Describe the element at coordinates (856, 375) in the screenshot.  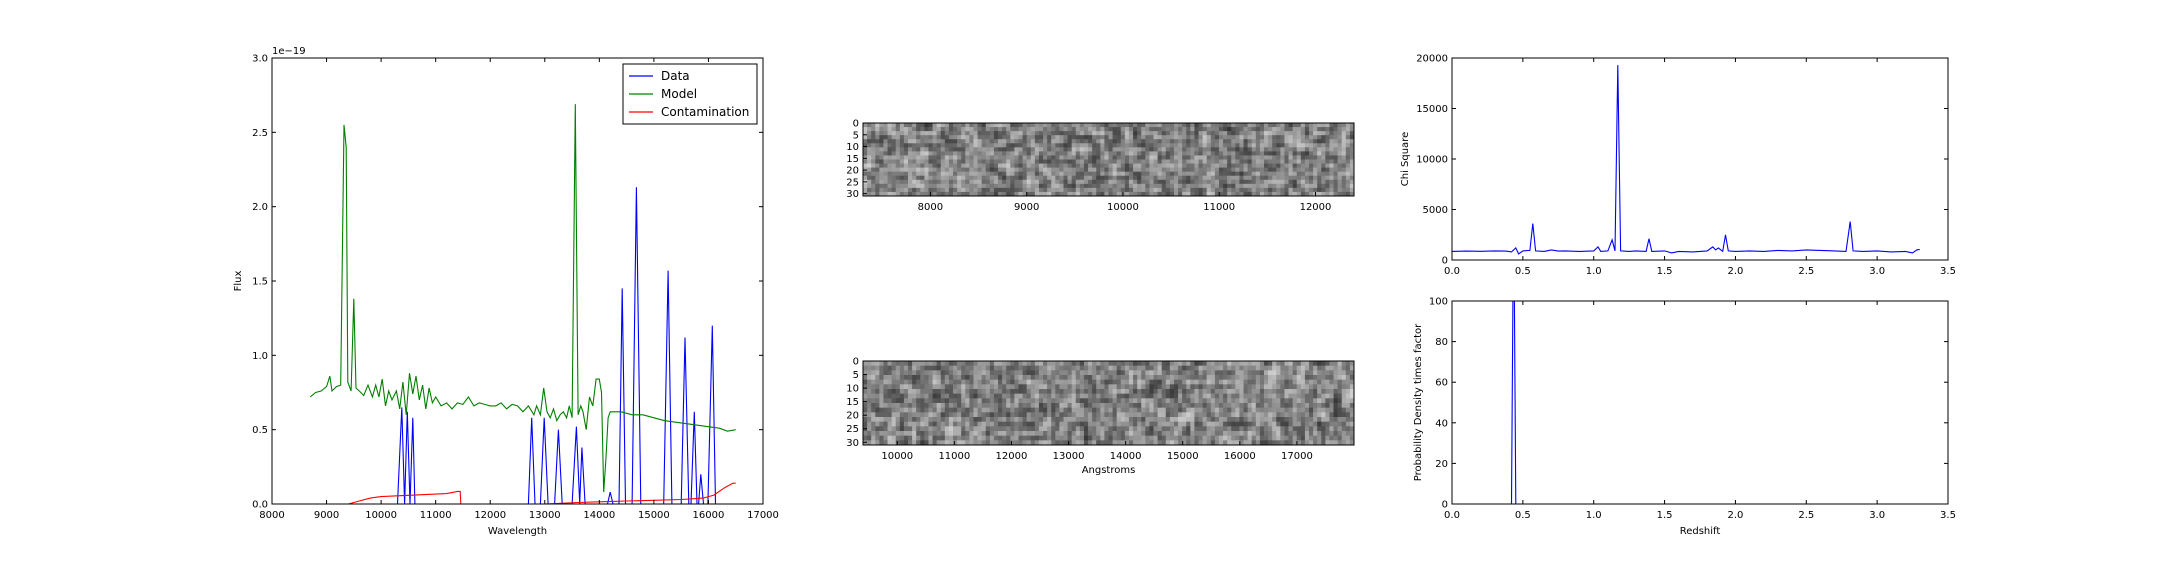
I see `image-bottom-y-tick-label: 5` at that location.